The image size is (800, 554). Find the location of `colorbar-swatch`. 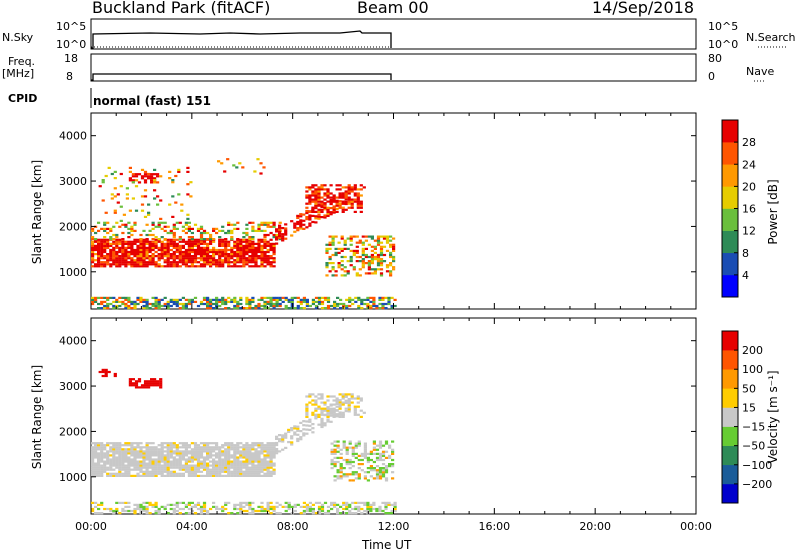

colorbar-swatch is located at coordinates (730, 341).